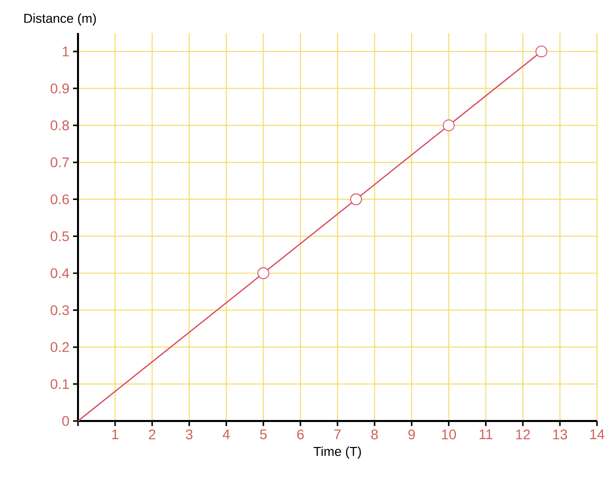 Image resolution: width=608 pixels, height=478 pixels. What do you see at coordinates (300, 434) in the screenshot?
I see `x-tick-label: 6` at bounding box center [300, 434].